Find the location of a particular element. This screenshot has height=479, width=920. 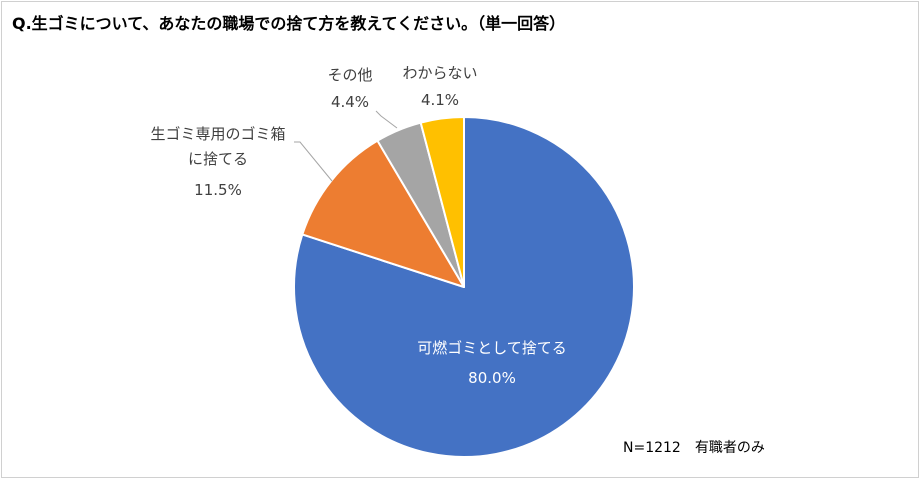

slice-value-label: 11.5% is located at coordinates (218, 190).